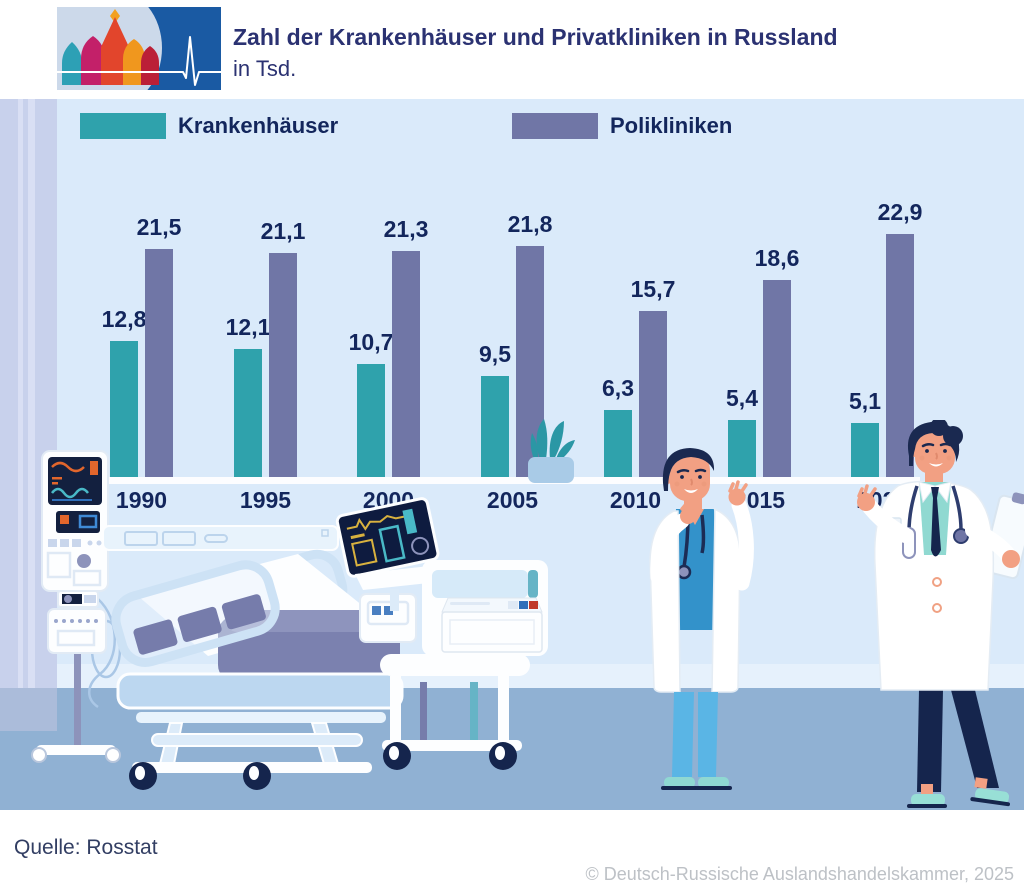 The height and width of the screenshot is (893, 1024). What do you see at coordinates (283, 365) in the screenshot?
I see `polikliniken-bar-1995` at bounding box center [283, 365].